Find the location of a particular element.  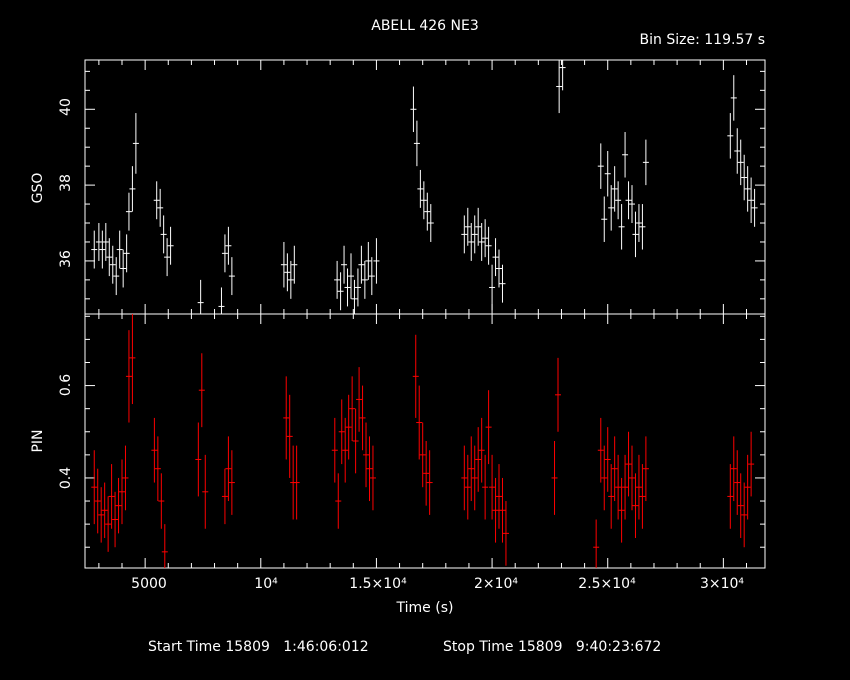

gso-y-tick-label: 36 is located at coordinates (66, 259).